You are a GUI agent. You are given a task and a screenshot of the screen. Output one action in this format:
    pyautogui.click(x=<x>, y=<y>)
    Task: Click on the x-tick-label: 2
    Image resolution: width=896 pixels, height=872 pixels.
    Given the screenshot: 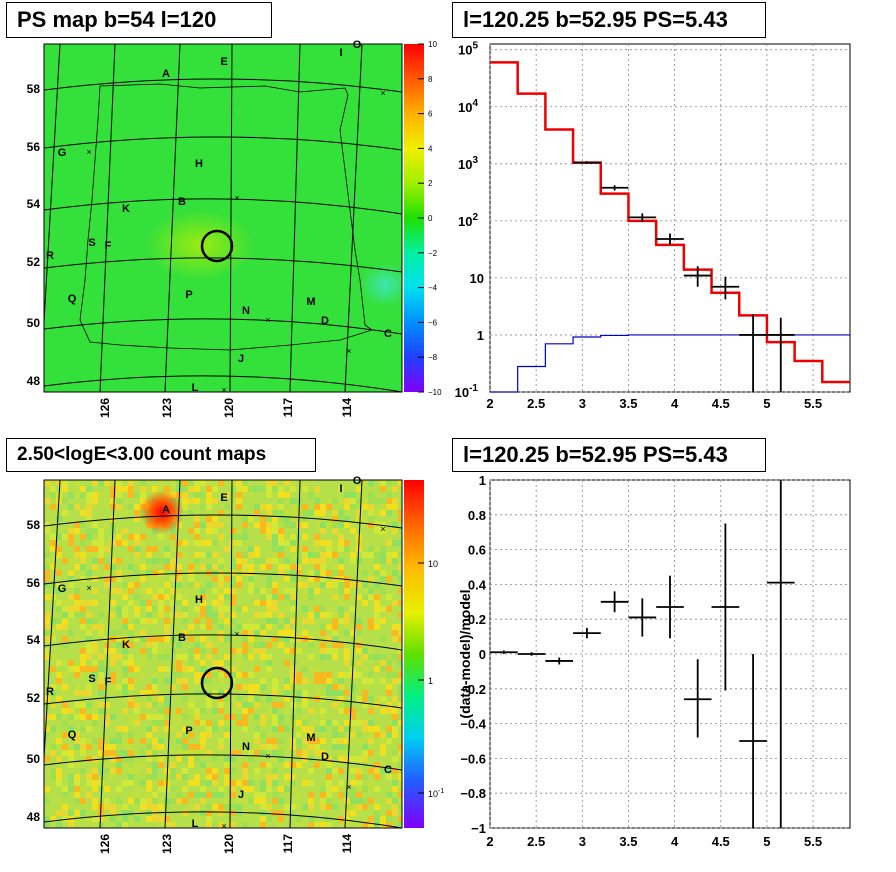 What is the action you would take?
    pyautogui.click(x=489, y=841)
    